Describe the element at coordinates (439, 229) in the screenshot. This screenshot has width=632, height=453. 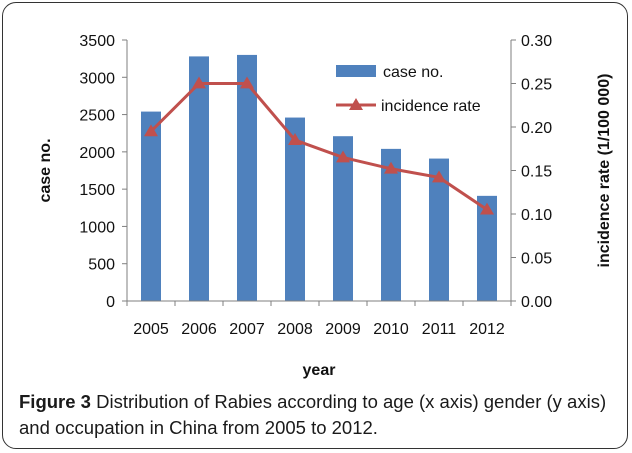
I see `bar-2011` at that location.